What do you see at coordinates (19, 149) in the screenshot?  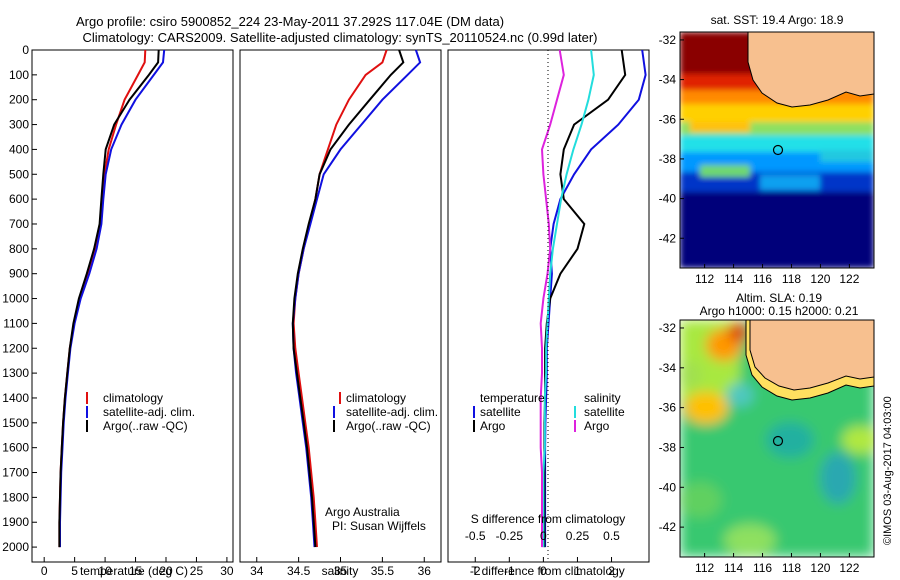 I see `y-tick-label: 400` at bounding box center [19, 149].